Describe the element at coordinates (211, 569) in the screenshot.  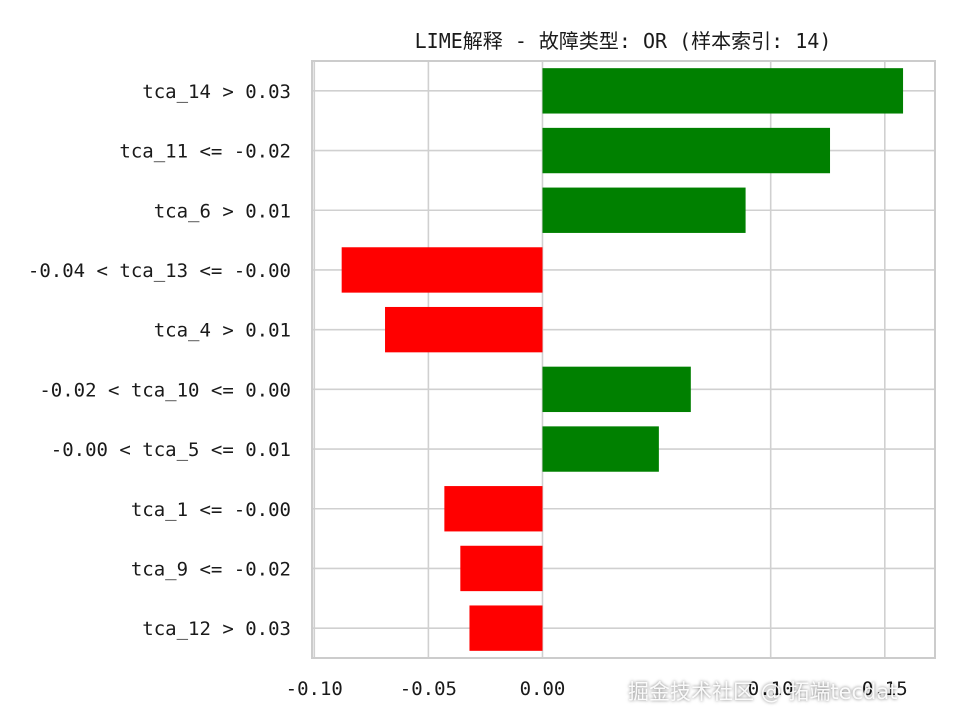
I see `category-label: tca_9 <= -0.02` at that location.